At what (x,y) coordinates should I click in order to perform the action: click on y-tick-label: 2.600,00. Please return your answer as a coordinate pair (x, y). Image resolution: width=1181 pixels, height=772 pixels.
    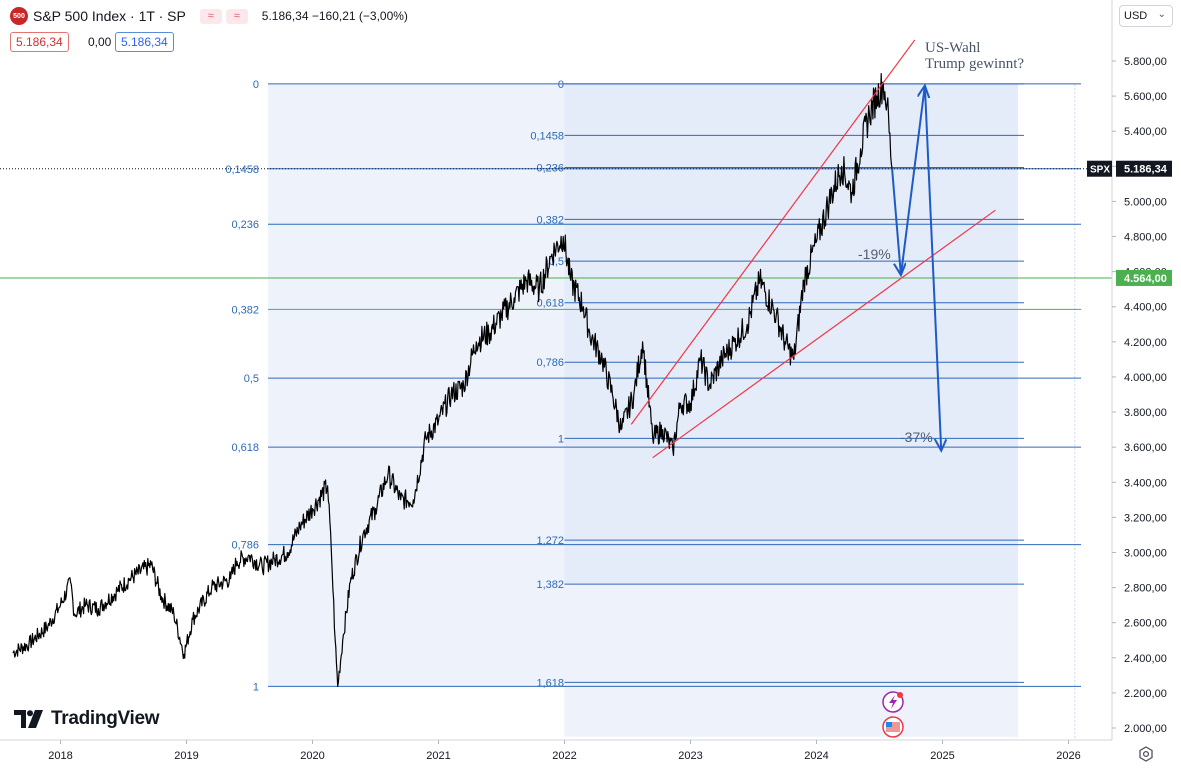
    Looking at the image, I should click on (1145, 624).